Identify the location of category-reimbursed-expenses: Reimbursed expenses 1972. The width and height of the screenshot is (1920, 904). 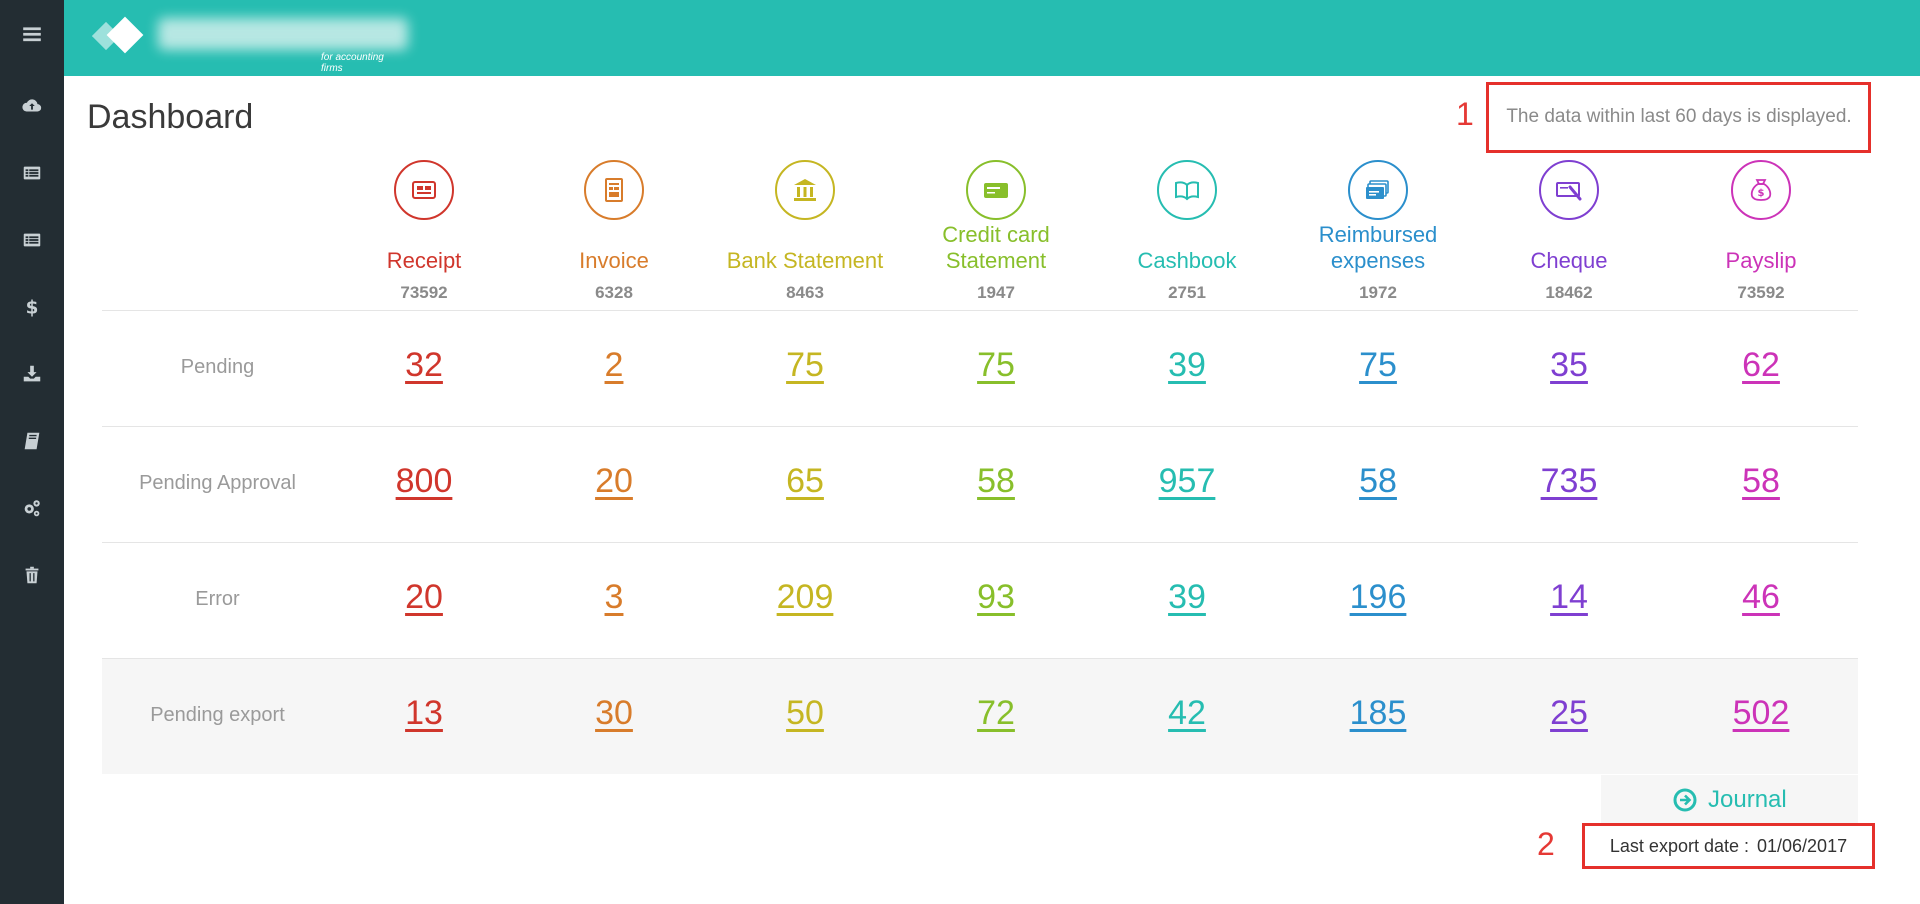
(1378, 231).